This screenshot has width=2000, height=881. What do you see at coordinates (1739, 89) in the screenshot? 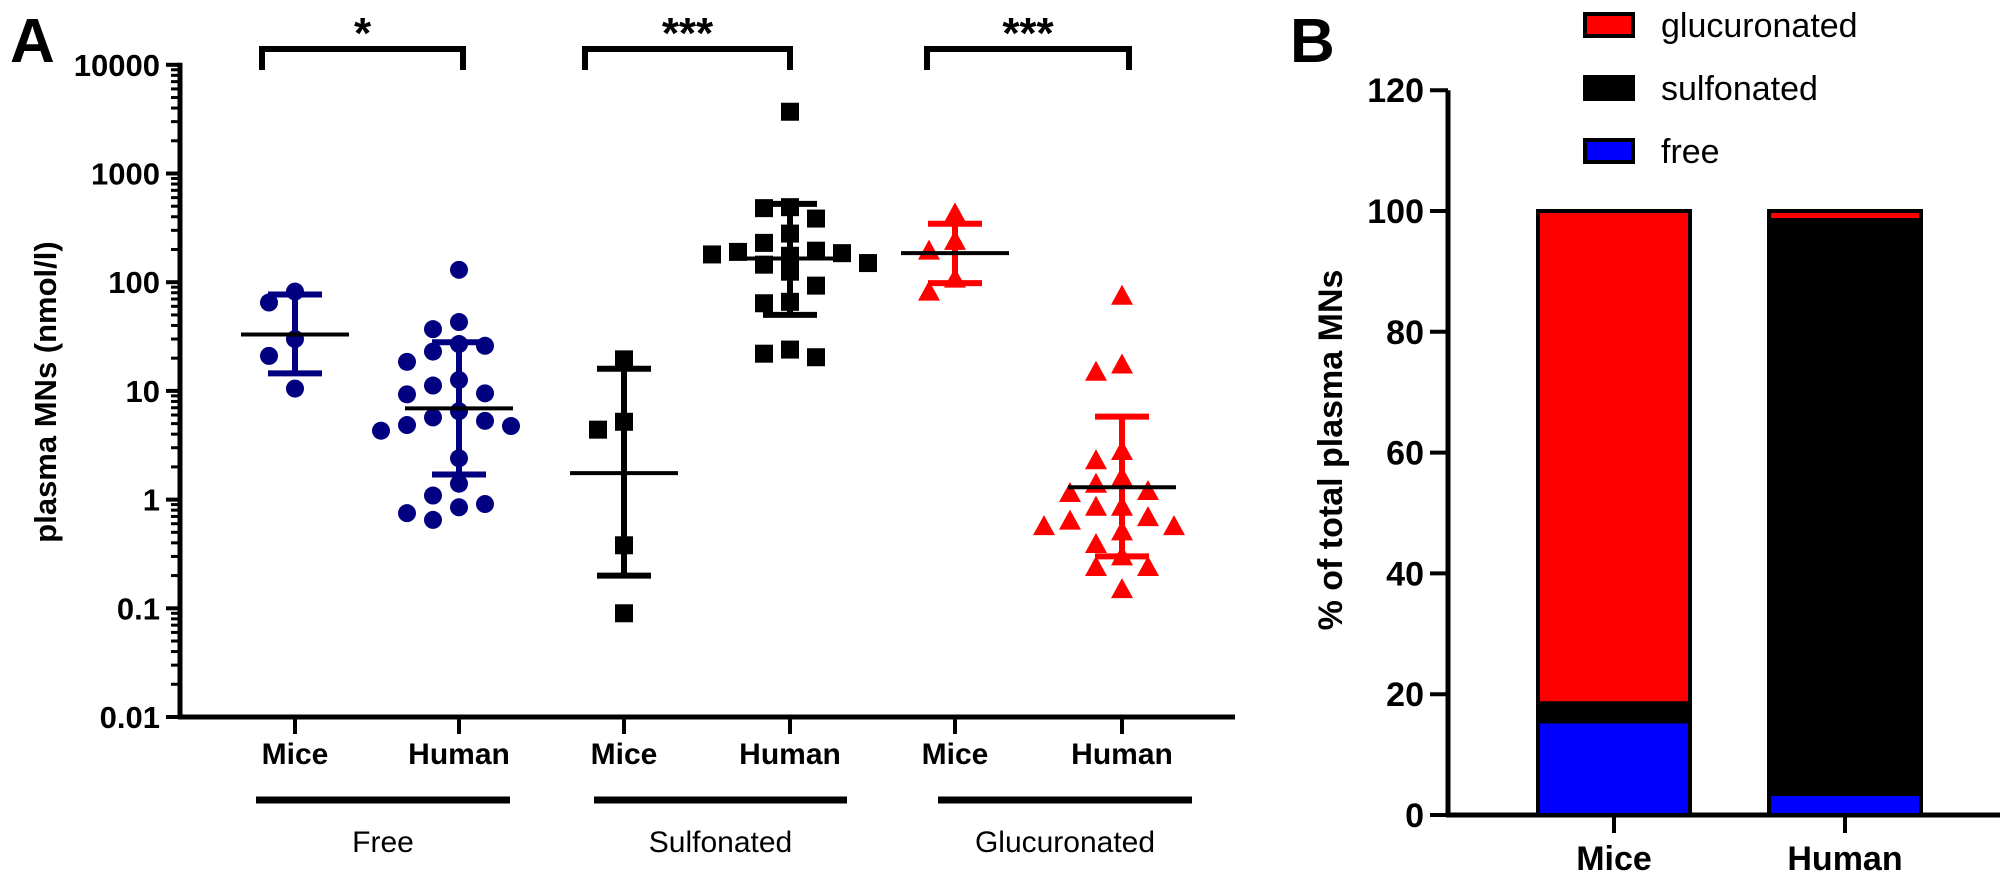
I see `legend-label: sulfonated` at bounding box center [1739, 89].